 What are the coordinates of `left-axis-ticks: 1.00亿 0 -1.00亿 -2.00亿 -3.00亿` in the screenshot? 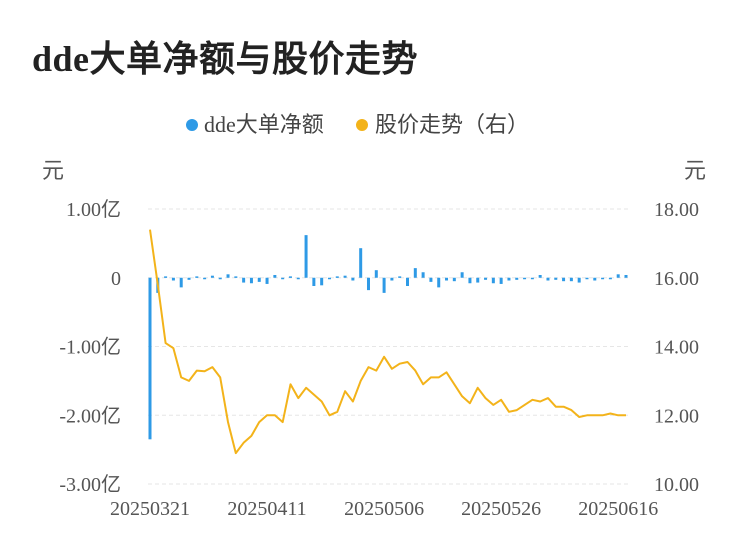 It's located at (90, 347).